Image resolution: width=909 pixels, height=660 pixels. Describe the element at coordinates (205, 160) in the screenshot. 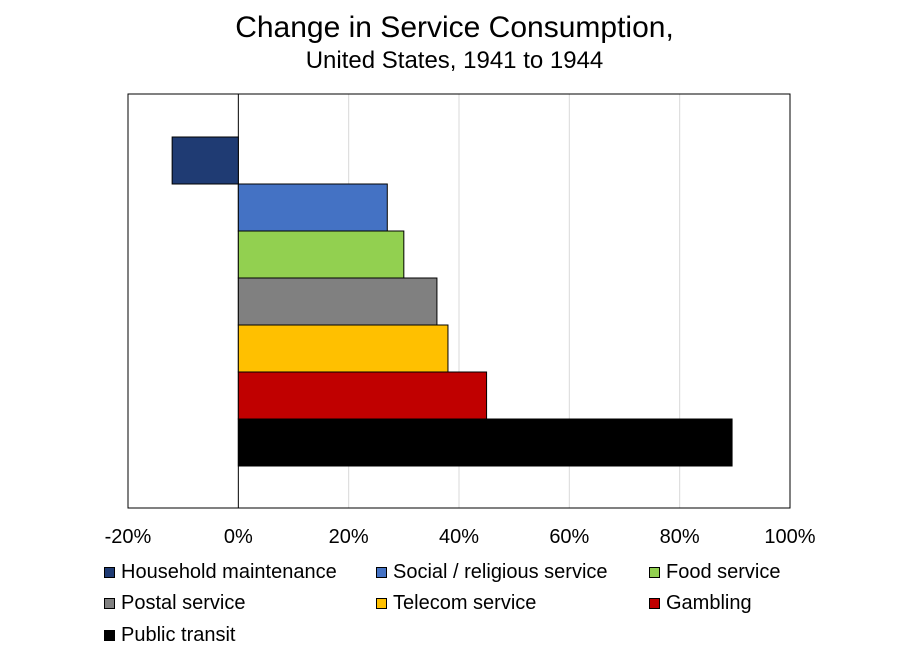

I see `bar-household-maintenance` at that location.